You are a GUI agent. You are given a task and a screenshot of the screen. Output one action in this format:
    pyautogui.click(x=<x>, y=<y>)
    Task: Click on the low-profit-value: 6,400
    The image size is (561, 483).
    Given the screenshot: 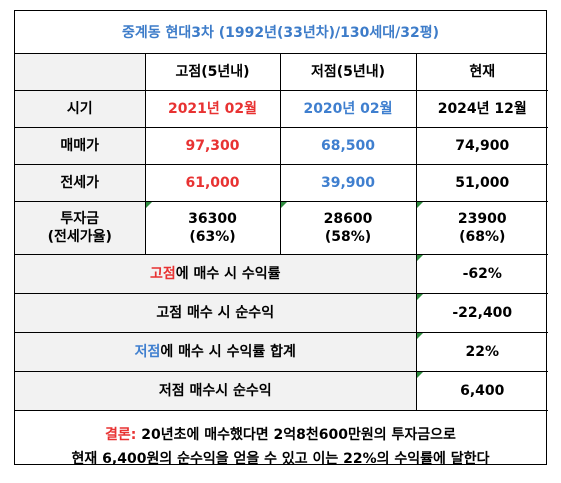 What is the action you would take?
    pyautogui.click(x=481, y=391)
    